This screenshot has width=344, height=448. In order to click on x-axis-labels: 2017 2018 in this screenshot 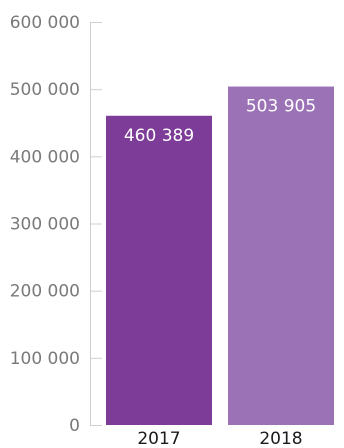, I will do `click(219, 438)`.